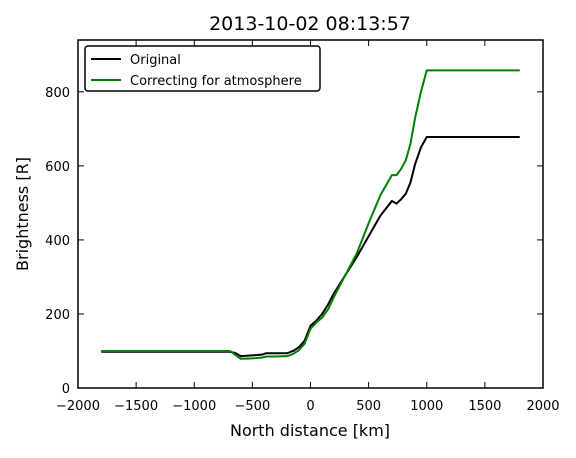 This screenshot has width=576, height=458. I want to click on x-tick-label: 1000, so click(426, 406).